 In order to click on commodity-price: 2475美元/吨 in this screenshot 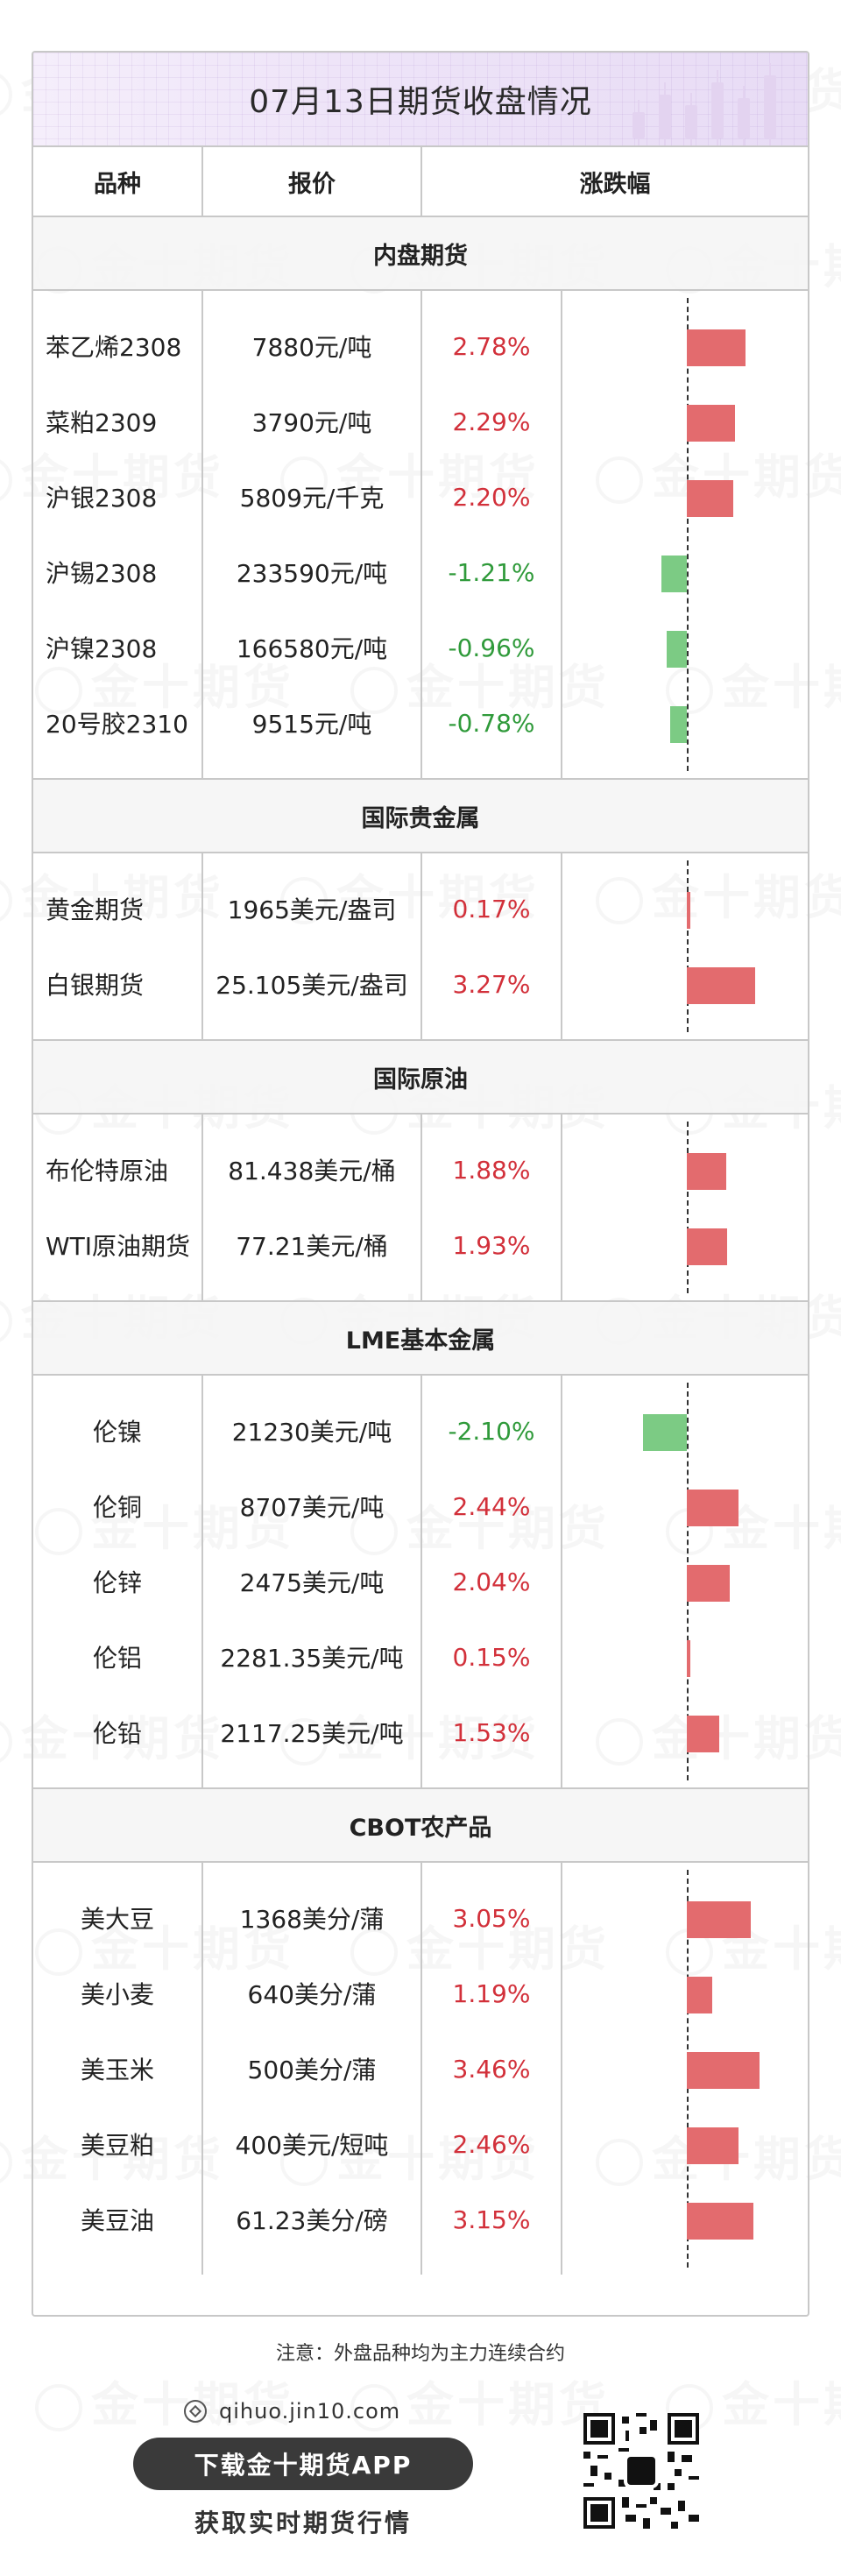, I will do `click(312, 1582)`.